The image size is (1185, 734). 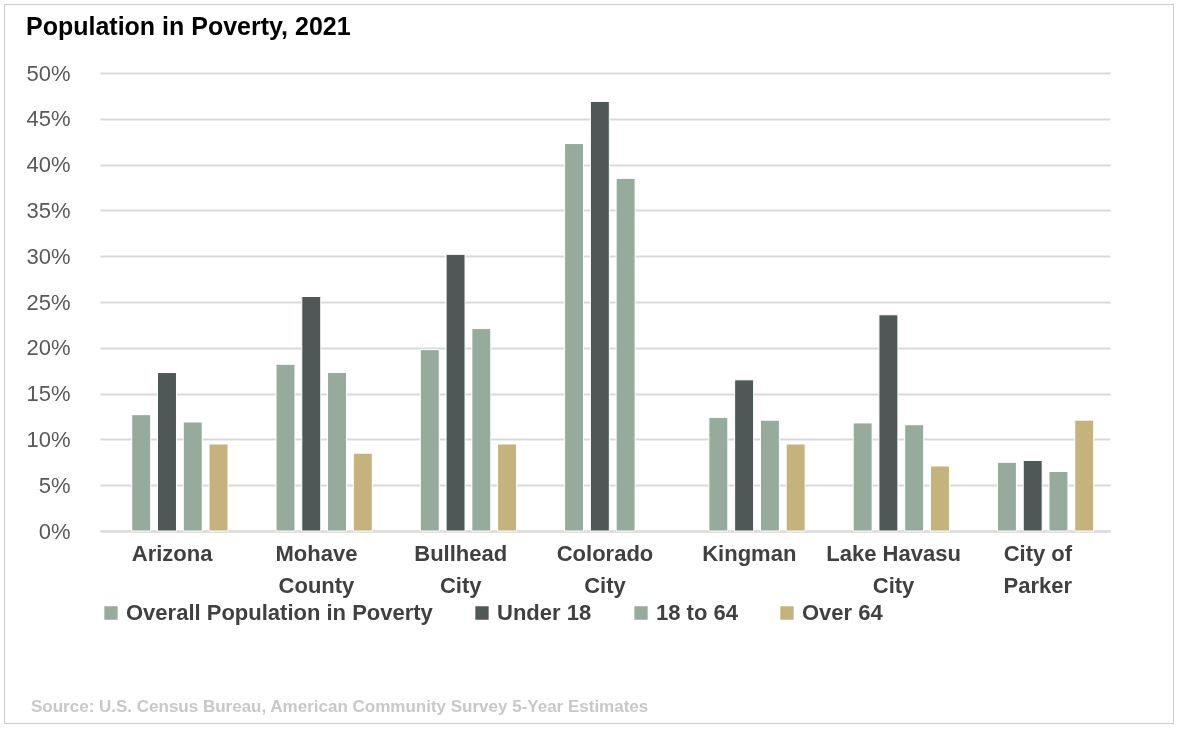 I want to click on x-tick-label: Colorado City, so click(x=605, y=569).